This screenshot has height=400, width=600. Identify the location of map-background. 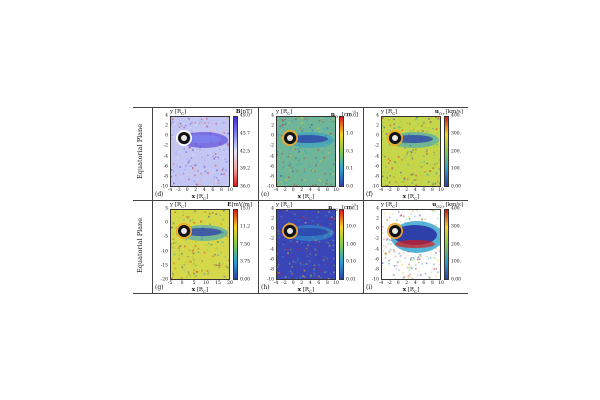
(200, 151).